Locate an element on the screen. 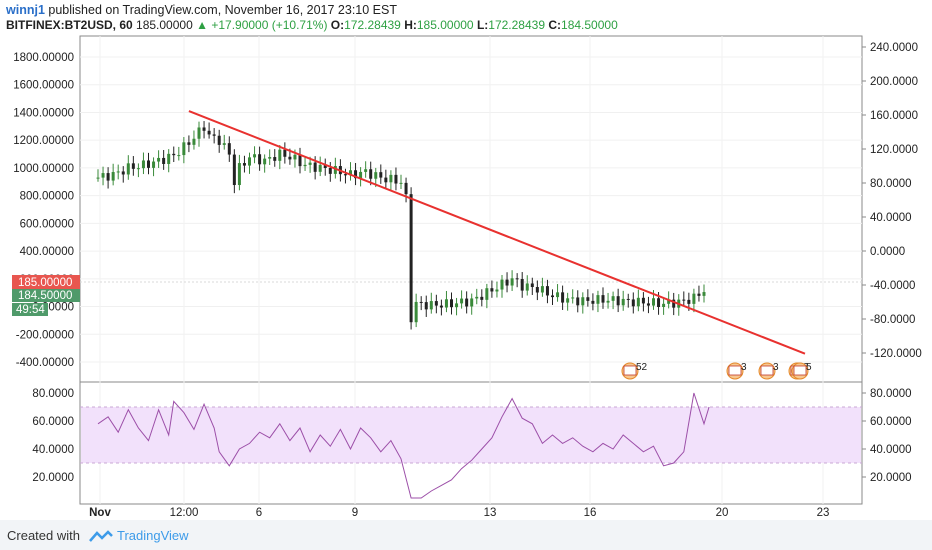 The image size is (932, 550). low-label: L: is located at coordinates (482, 25).